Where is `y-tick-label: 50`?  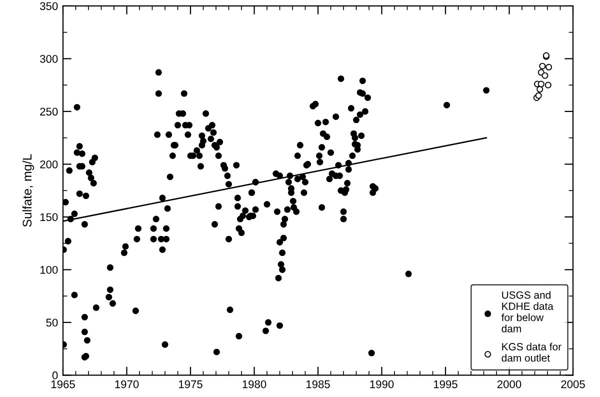
y-tick-label: 50 is located at coordinates (52, 322).